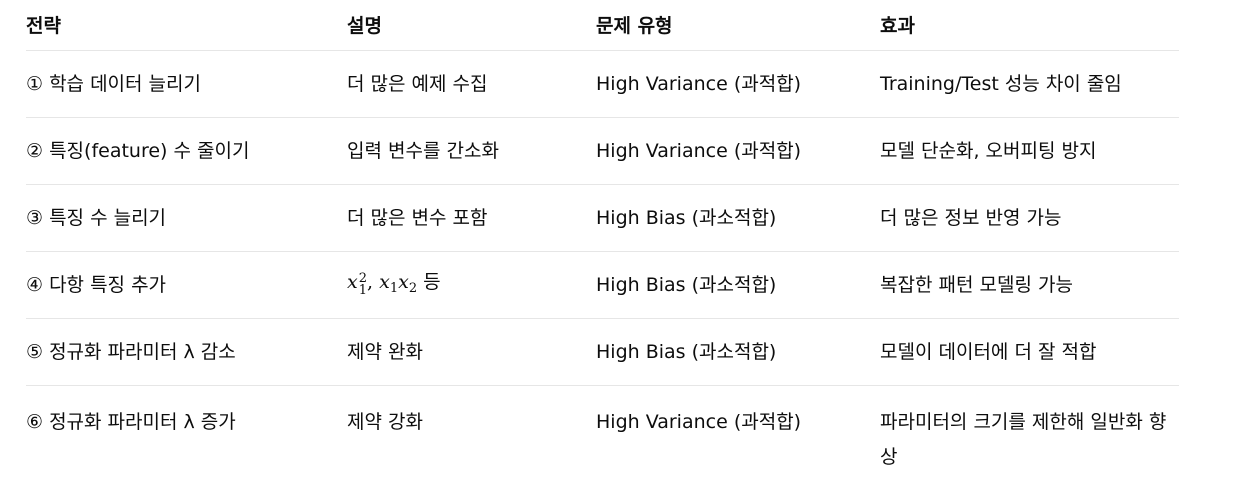  I want to click on header-effect: 효과, so click(897, 25).